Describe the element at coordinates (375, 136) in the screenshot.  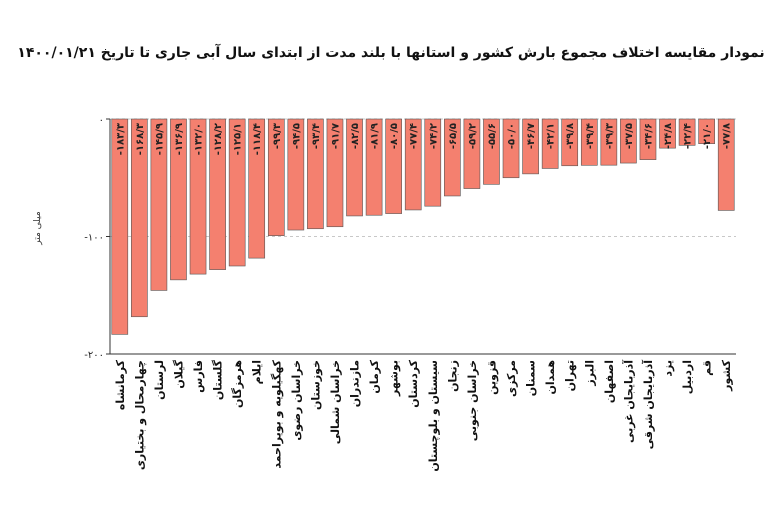
I see `data-label-13: -۸۱/۹` at that location.